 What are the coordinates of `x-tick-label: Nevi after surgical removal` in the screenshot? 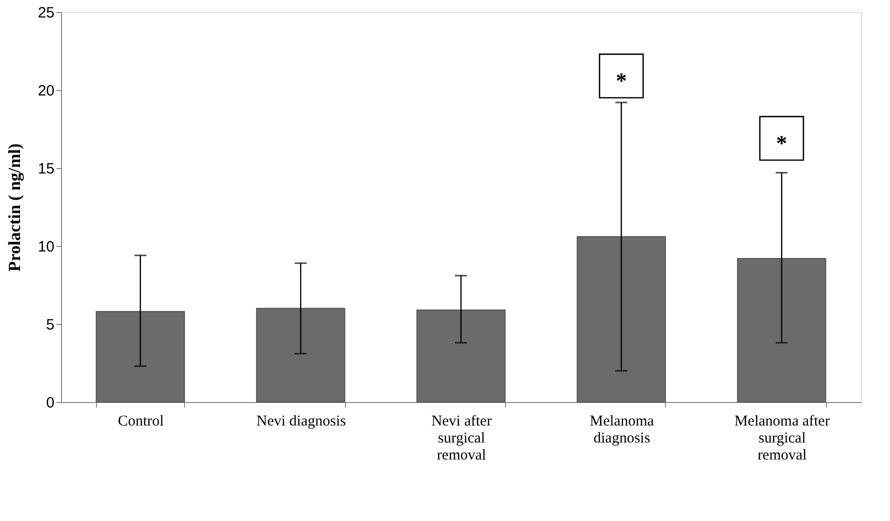 It's located at (461, 439).